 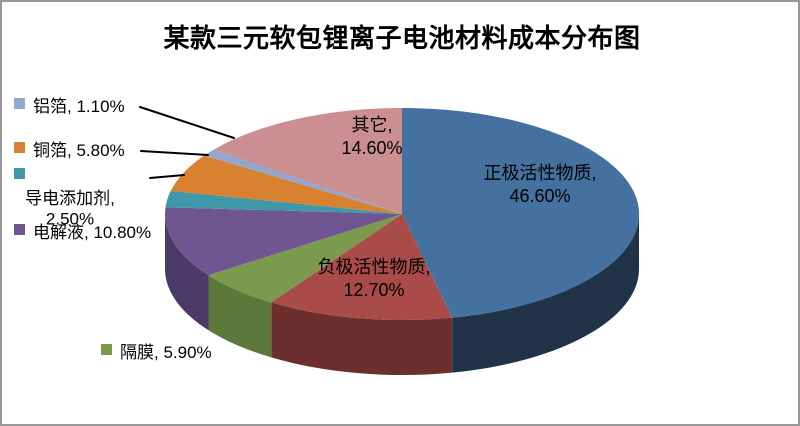 I want to click on callout-label: 铜箔, 5.80%, so click(x=79, y=150).